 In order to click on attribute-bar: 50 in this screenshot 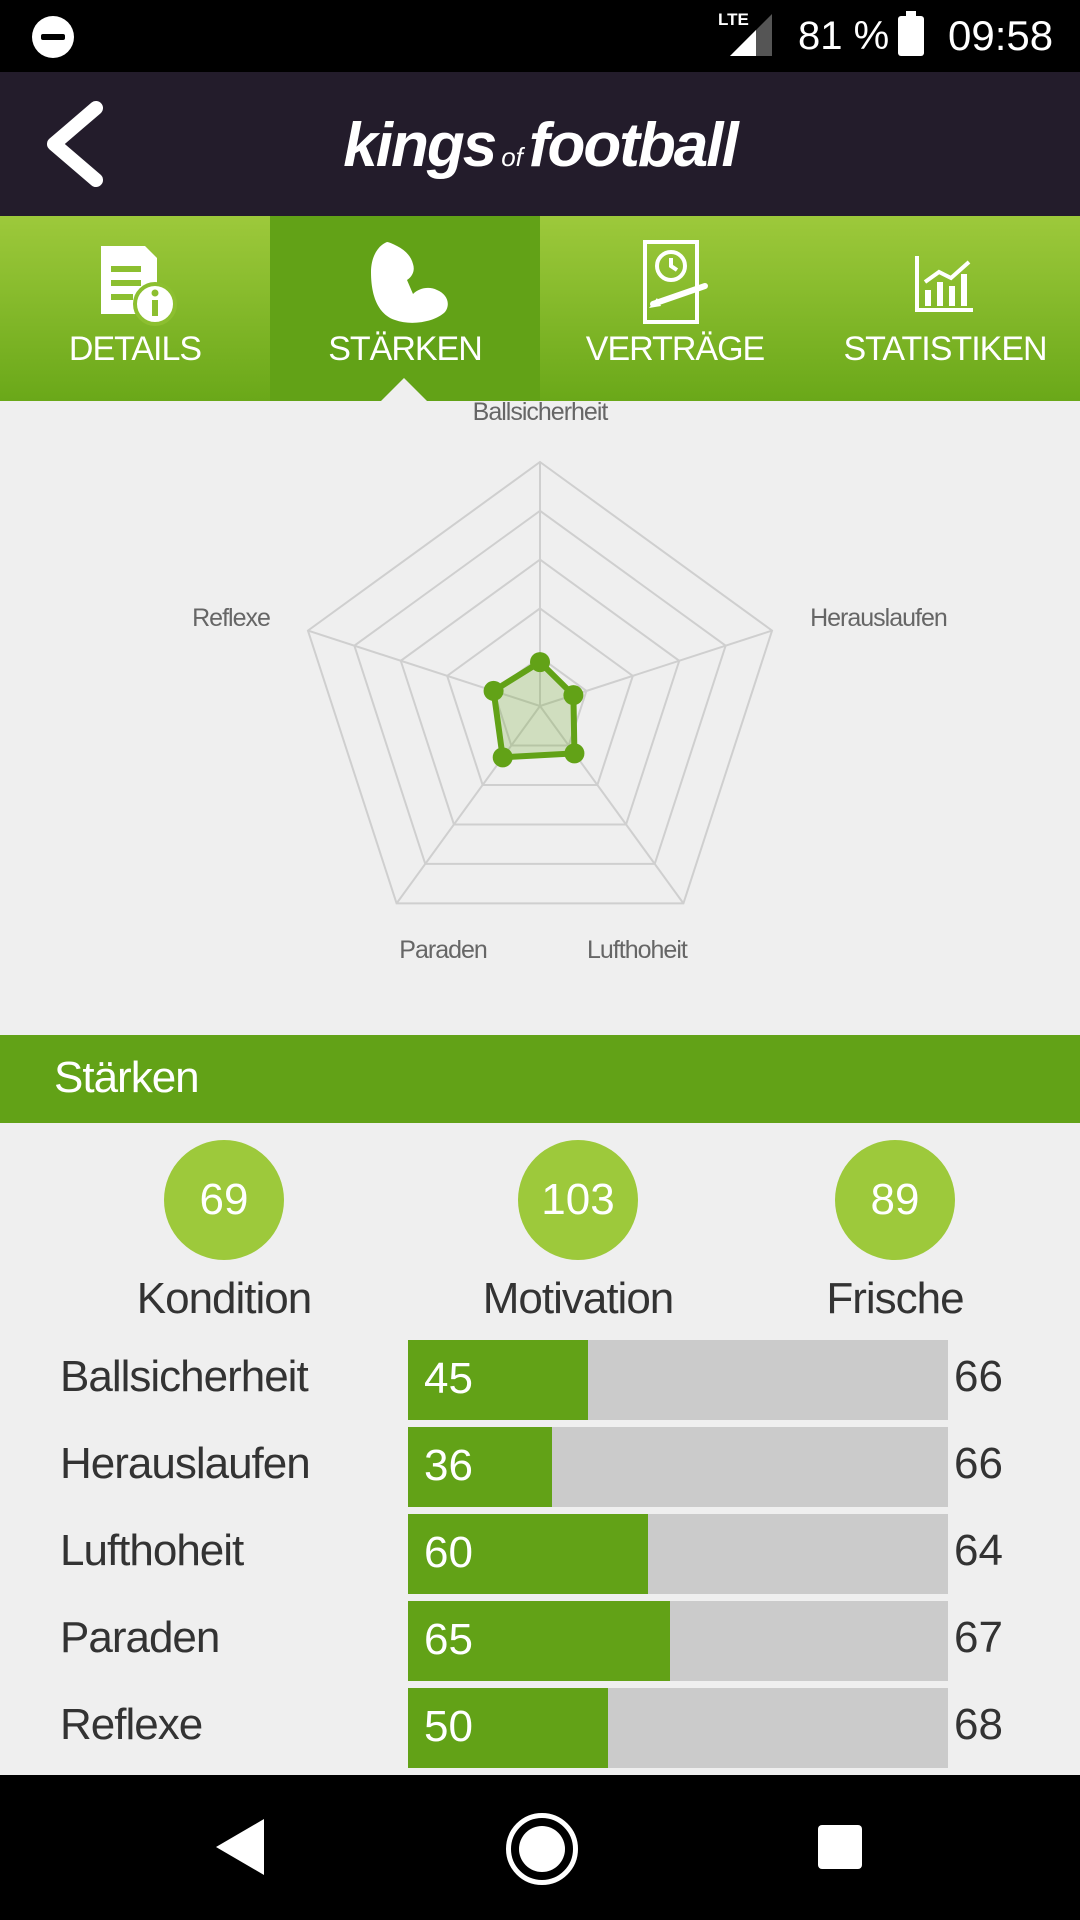, I will do `click(678, 1728)`.